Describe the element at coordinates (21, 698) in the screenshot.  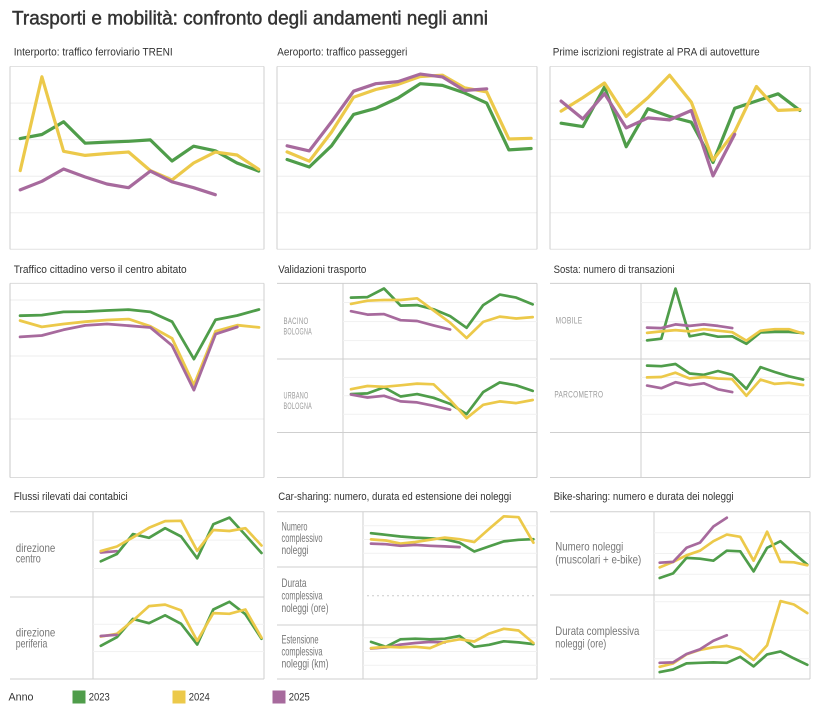
I see `svg-text: Anno` at that location.